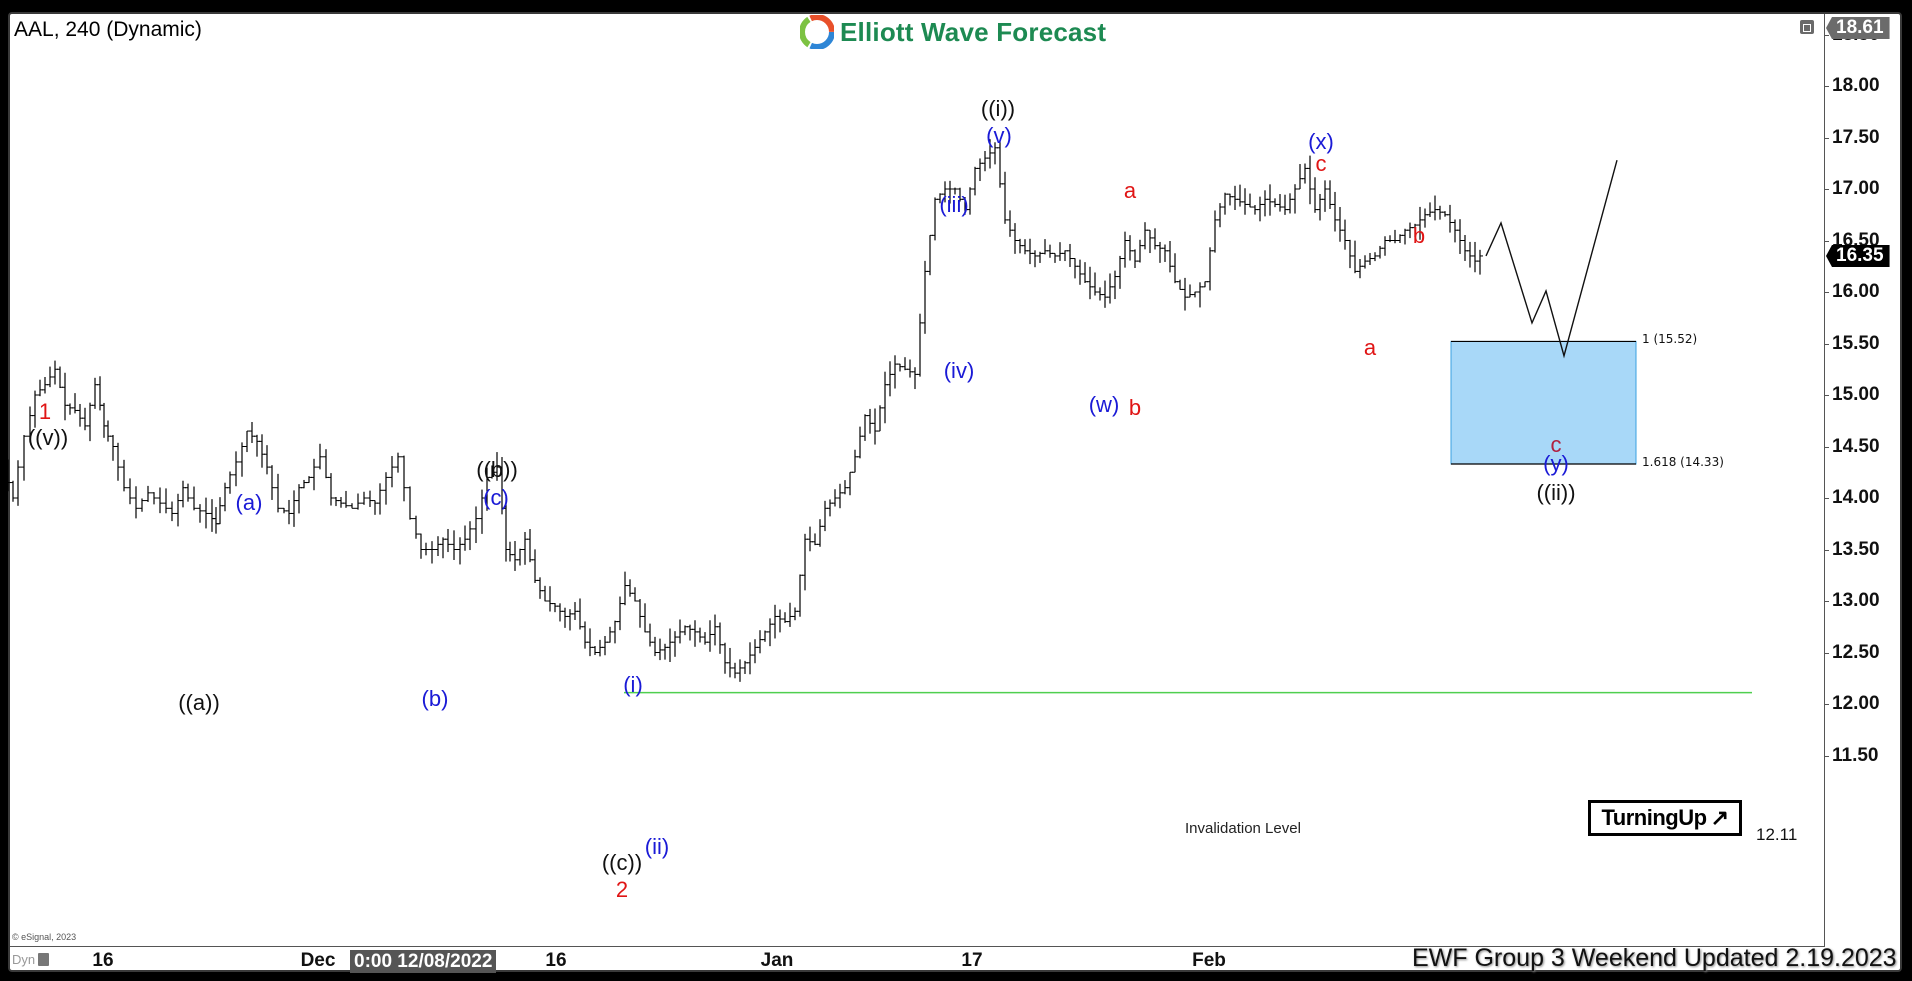 The height and width of the screenshot is (981, 1912). I want to click on wave-label: ((a)), so click(199, 702).